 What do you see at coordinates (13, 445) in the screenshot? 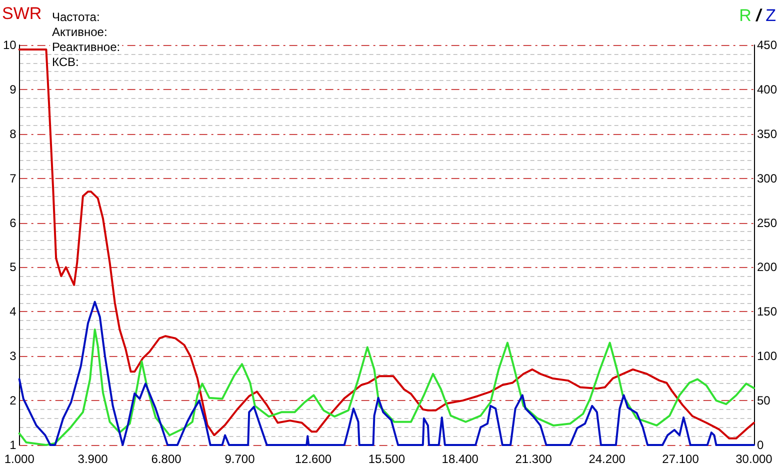
I see `y-tick-label: 1` at bounding box center [13, 445].